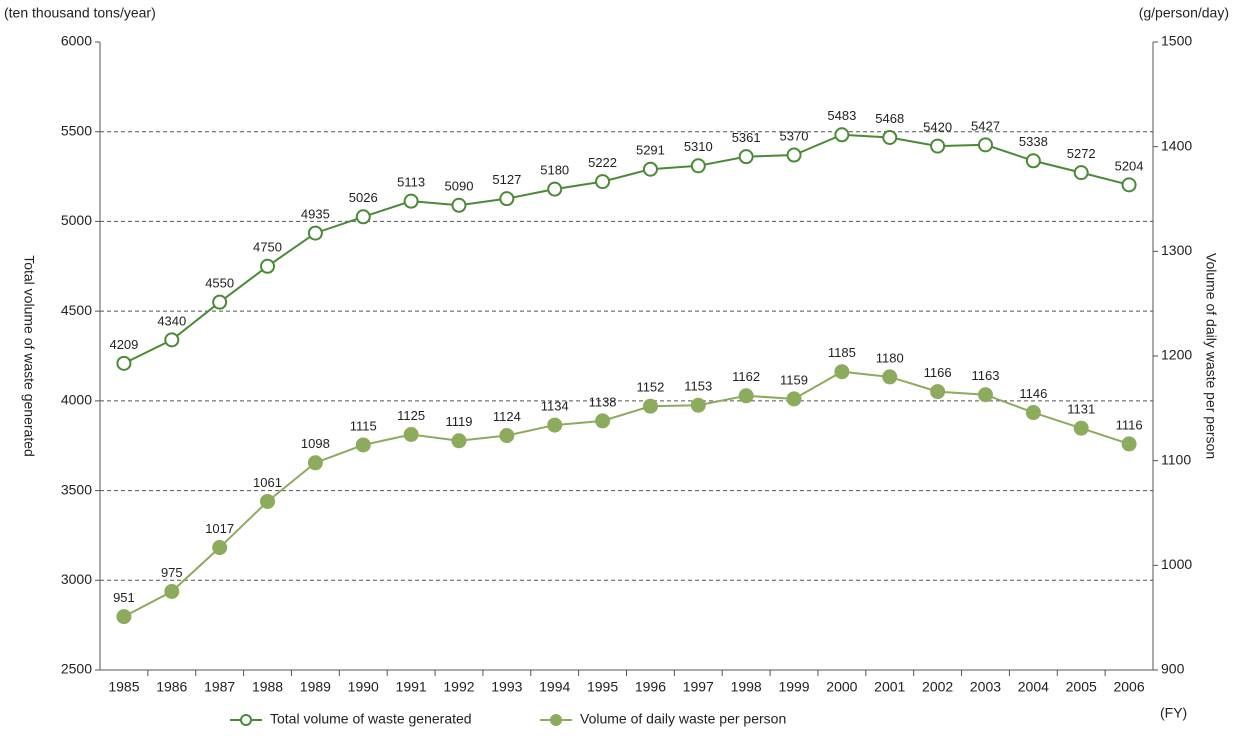 The image size is (1233, 740). What do you see at coordinates (123, 344) in the screenshot?
I see `data-label: 4209` at bounding box center [123, 344].